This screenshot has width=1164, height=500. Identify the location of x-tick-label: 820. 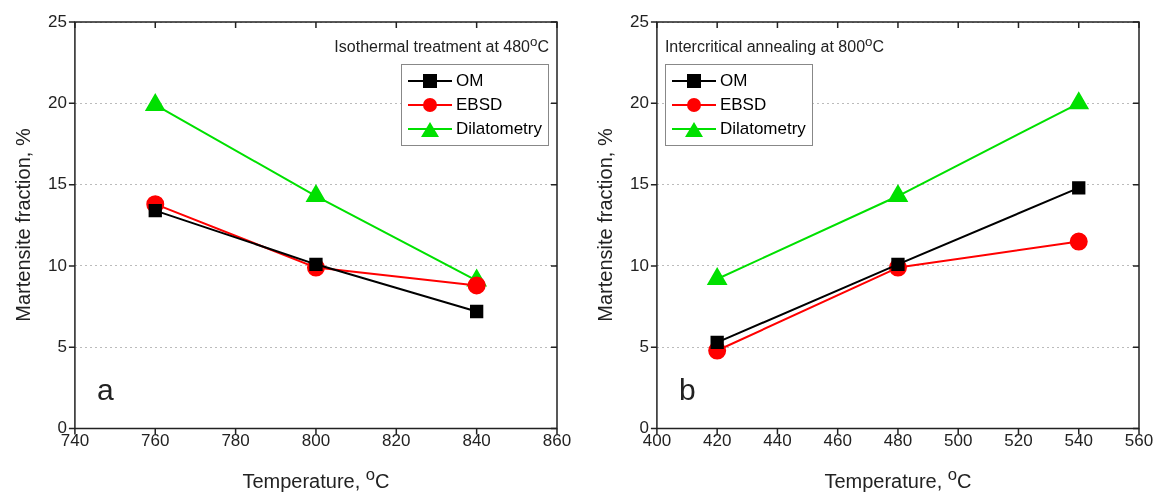
(396, 441).